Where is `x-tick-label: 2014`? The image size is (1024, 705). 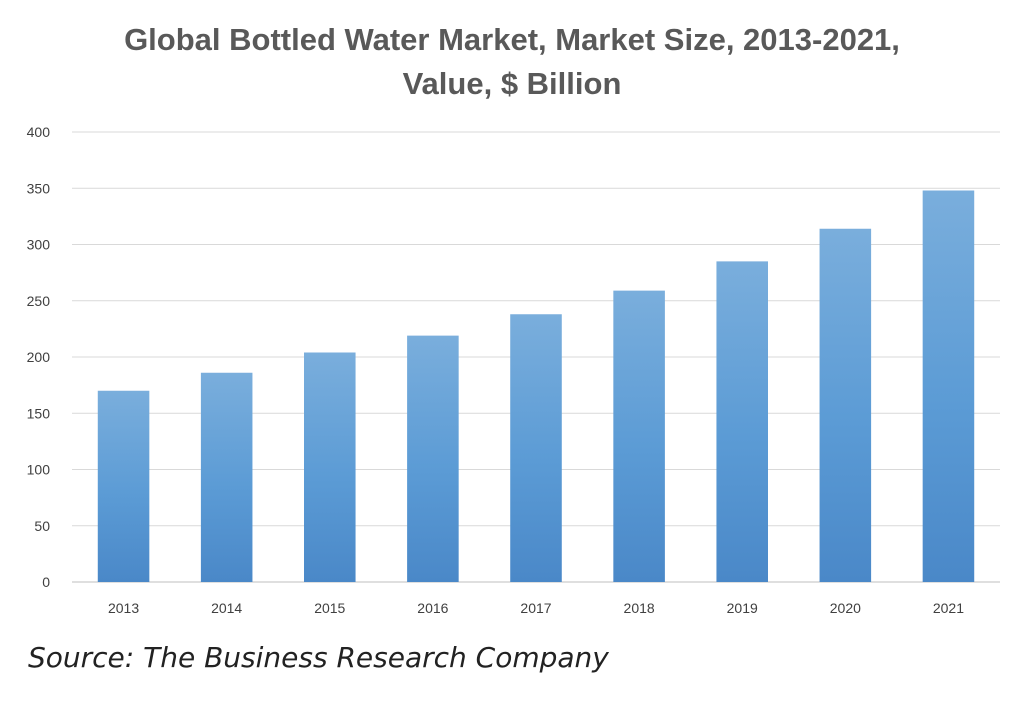 x-tick-label: 2014 is located at coordinates (226, 608).